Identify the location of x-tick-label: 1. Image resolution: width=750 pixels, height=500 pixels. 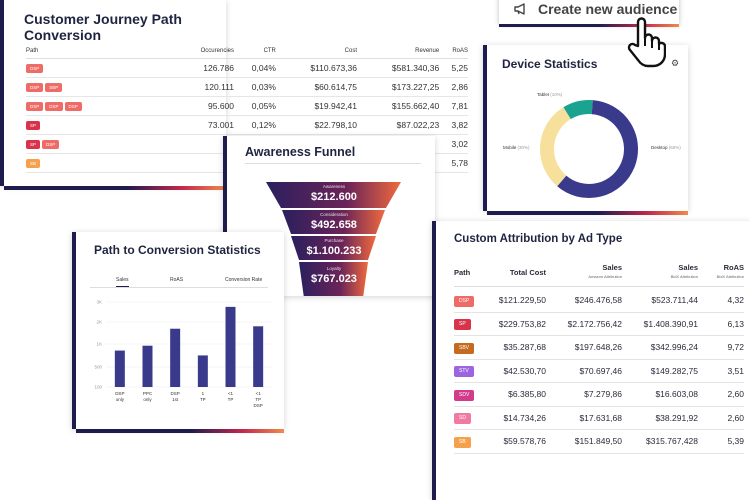
(203, 393).